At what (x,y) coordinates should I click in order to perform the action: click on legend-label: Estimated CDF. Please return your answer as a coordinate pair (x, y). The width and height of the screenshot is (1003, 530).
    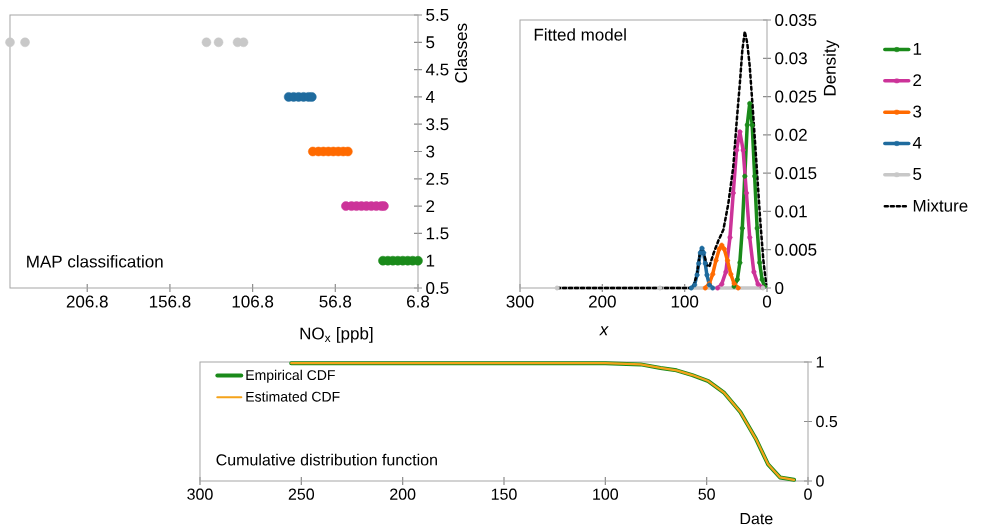
    Looking at the image, I should click on (293, 396).